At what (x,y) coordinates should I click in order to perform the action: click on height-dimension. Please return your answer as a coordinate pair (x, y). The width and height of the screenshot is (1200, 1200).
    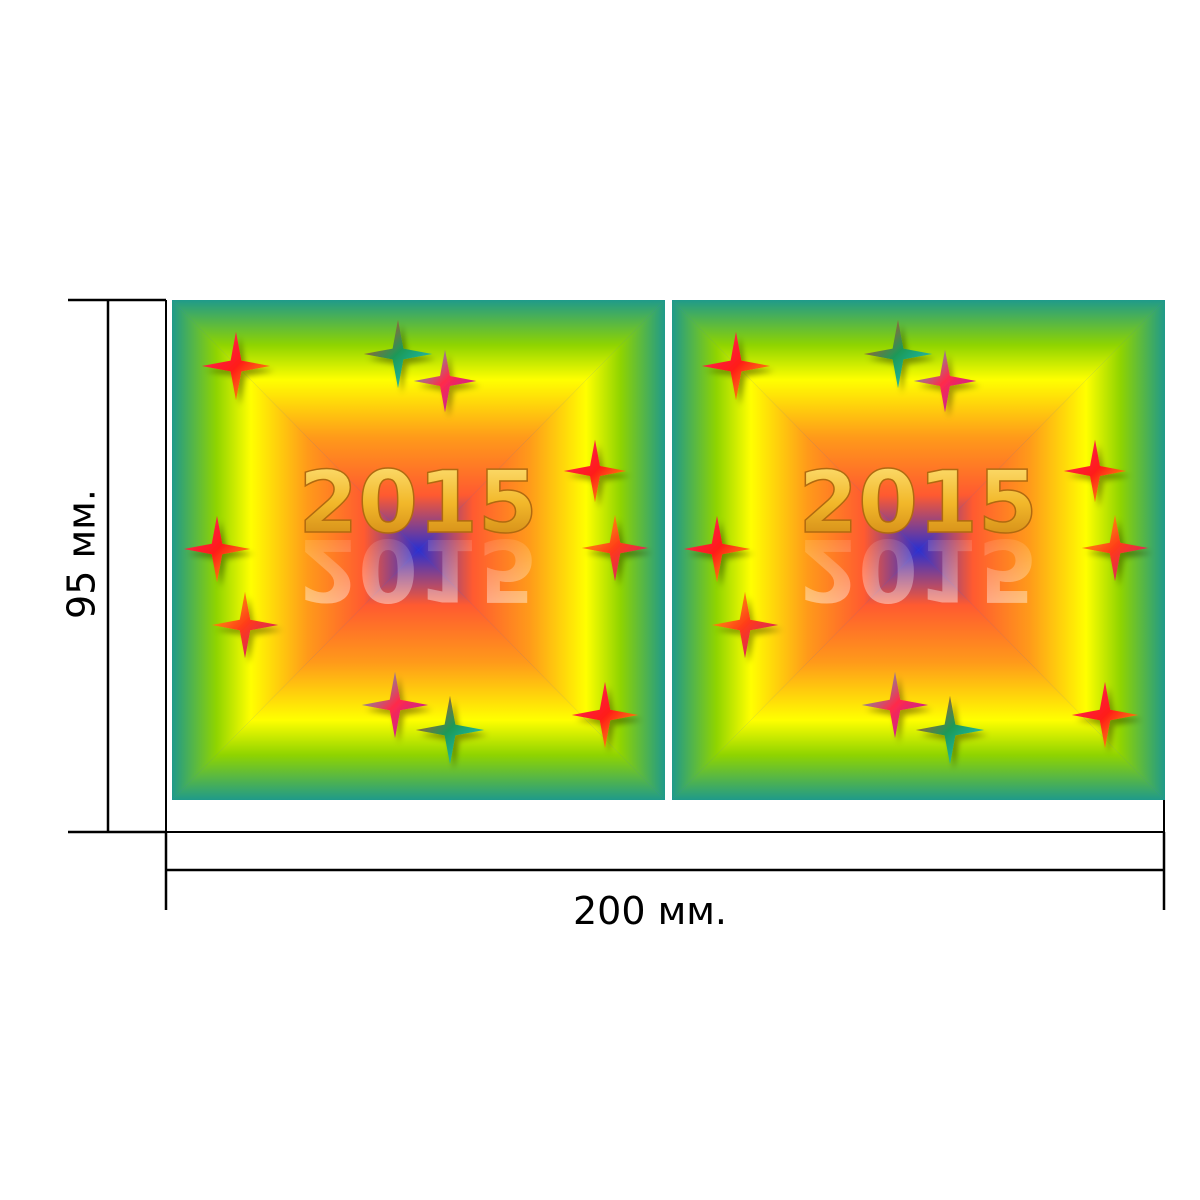
    Looking at the image, I should click on (117, 566).